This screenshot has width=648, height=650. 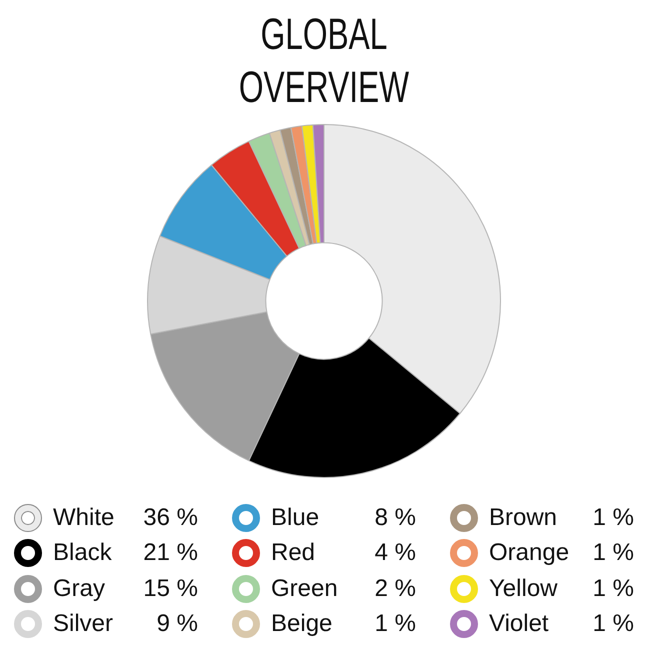 I want to click on legend-label: Silver, so click(x=83, y=624).